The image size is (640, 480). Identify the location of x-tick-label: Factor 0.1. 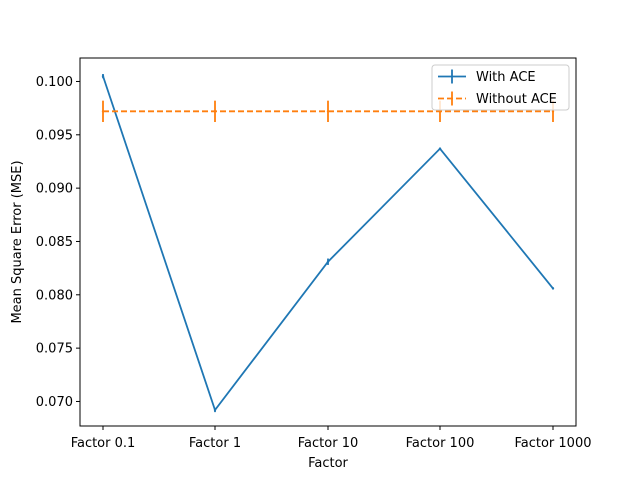
(103, 443).